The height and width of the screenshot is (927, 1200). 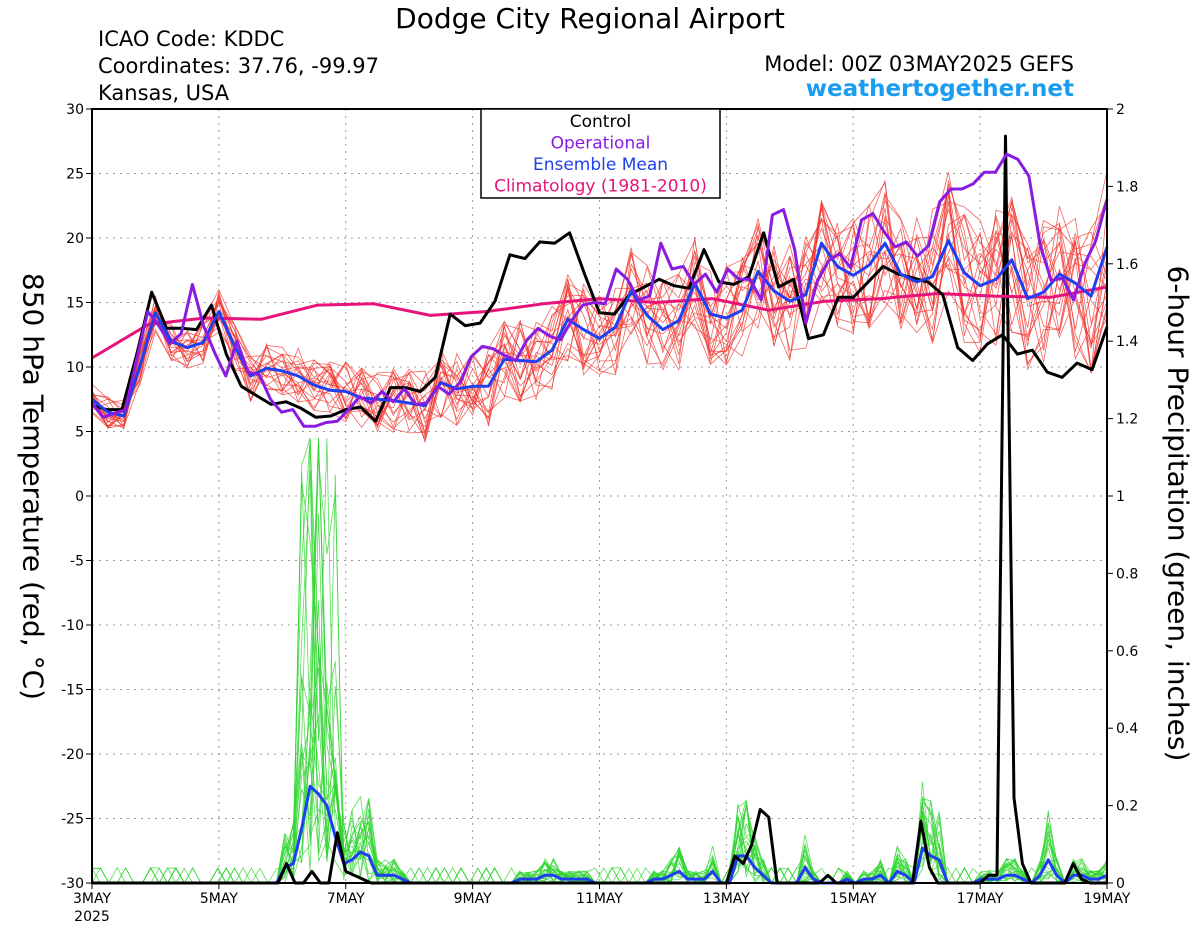 I want to click on model-run: Model: 00Z 03MAY2025 GEFS, so click(x=919, y=64).